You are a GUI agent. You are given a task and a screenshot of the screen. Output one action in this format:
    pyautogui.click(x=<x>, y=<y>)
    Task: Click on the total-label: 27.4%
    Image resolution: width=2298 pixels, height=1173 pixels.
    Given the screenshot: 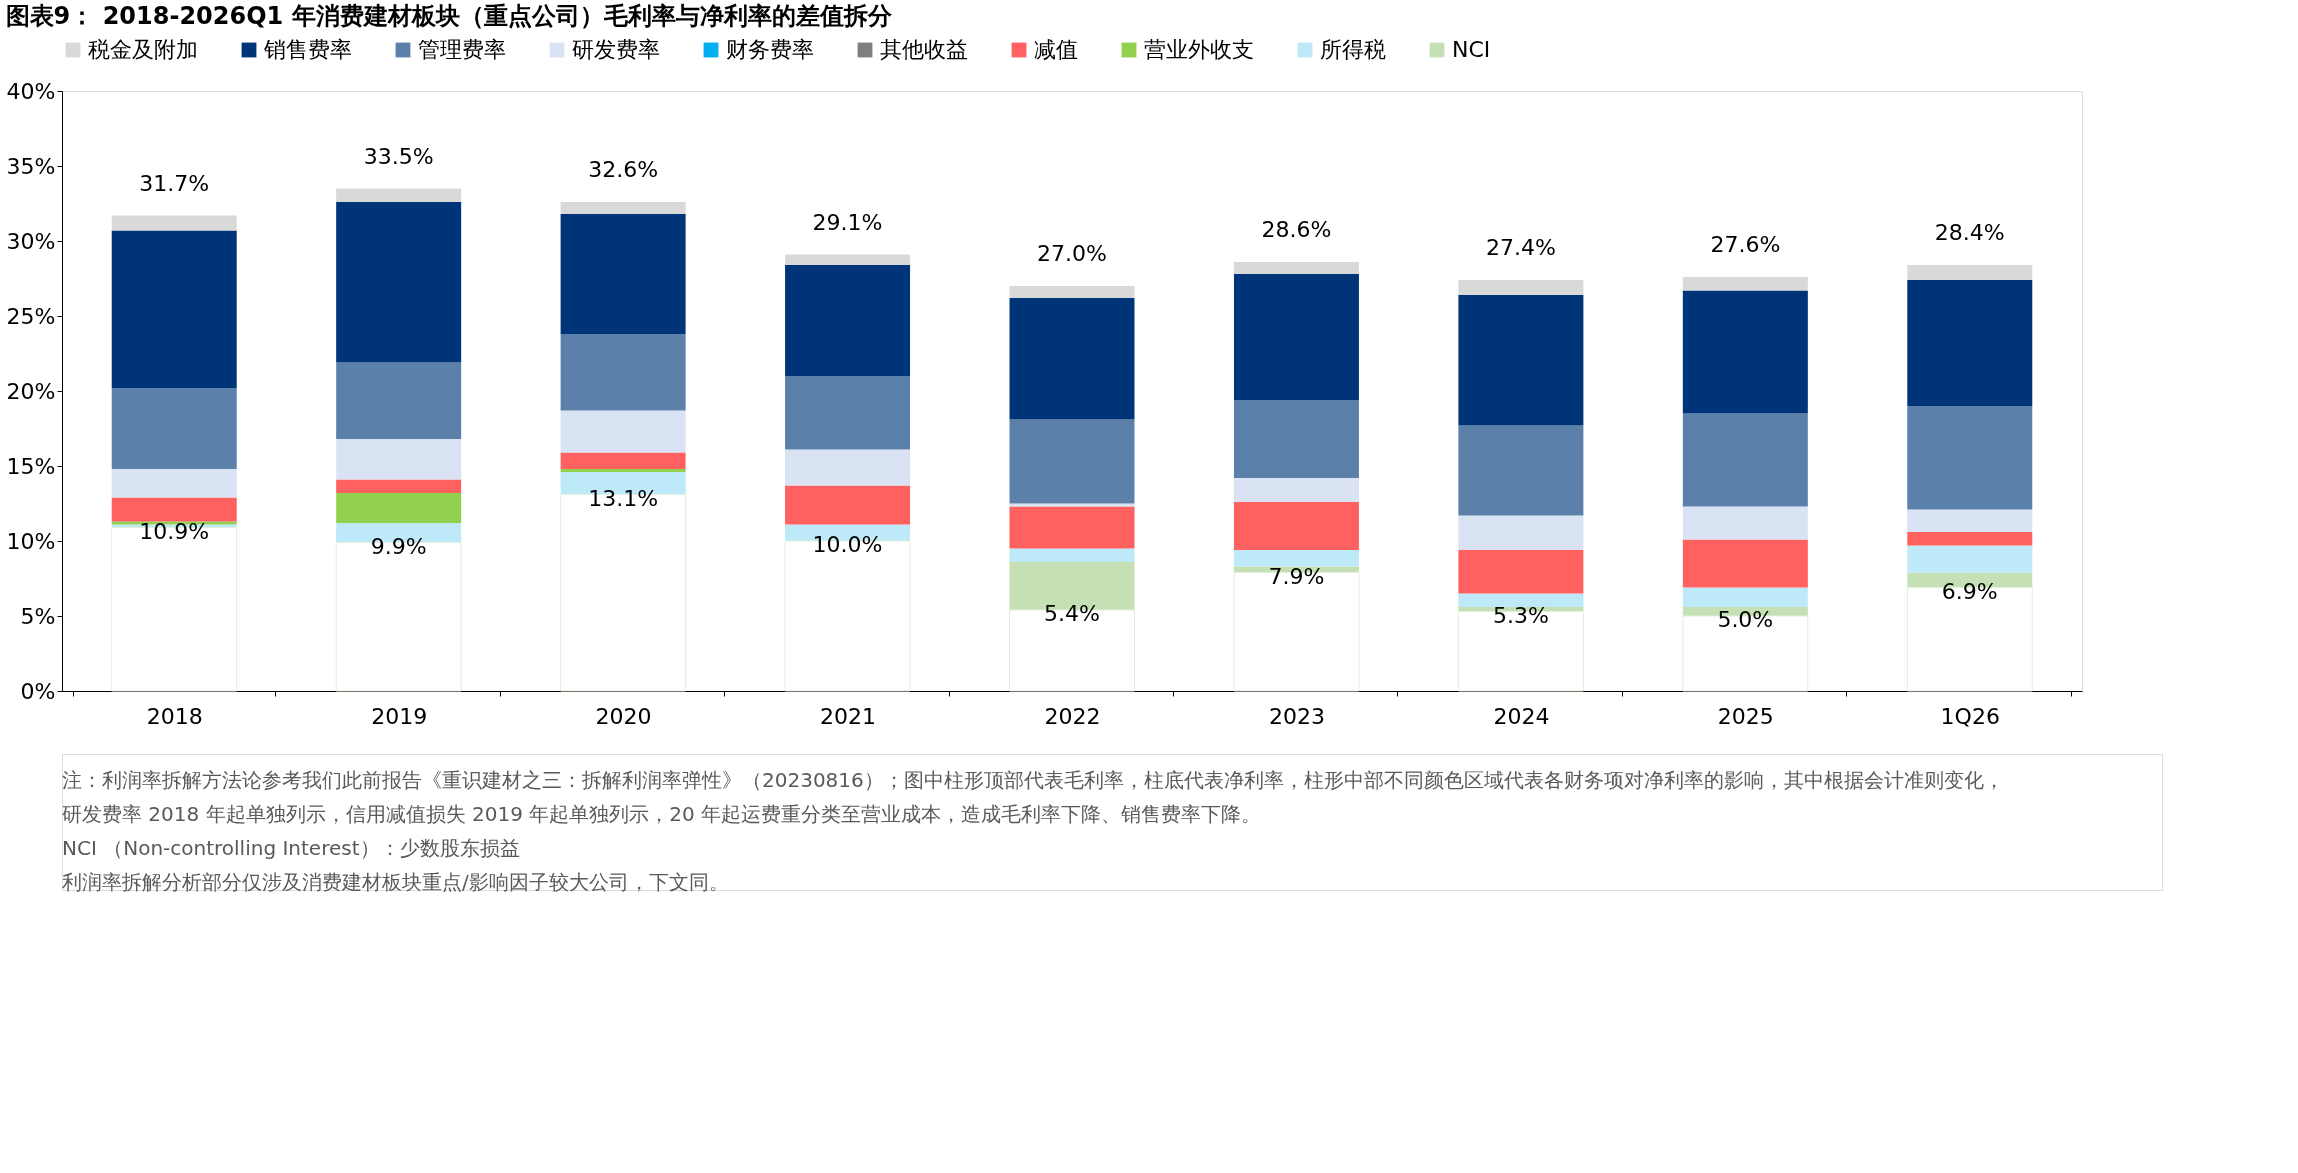 What is the action you would take?
    pyautogui.click(x=1520, y=247)
    